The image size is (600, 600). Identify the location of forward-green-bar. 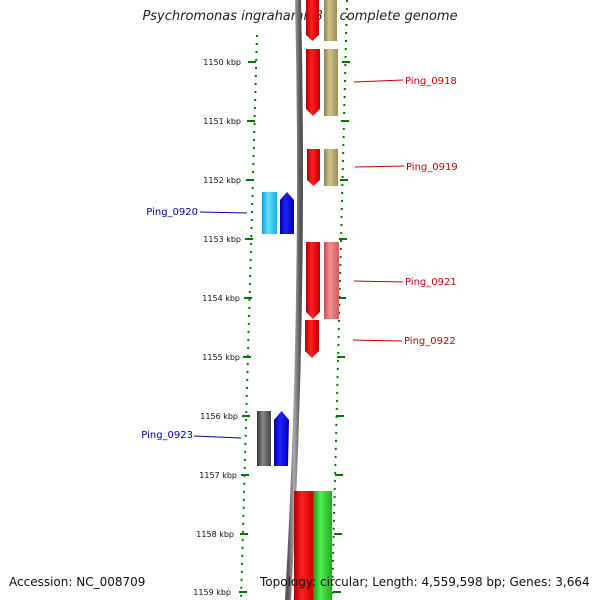
(322, 545).